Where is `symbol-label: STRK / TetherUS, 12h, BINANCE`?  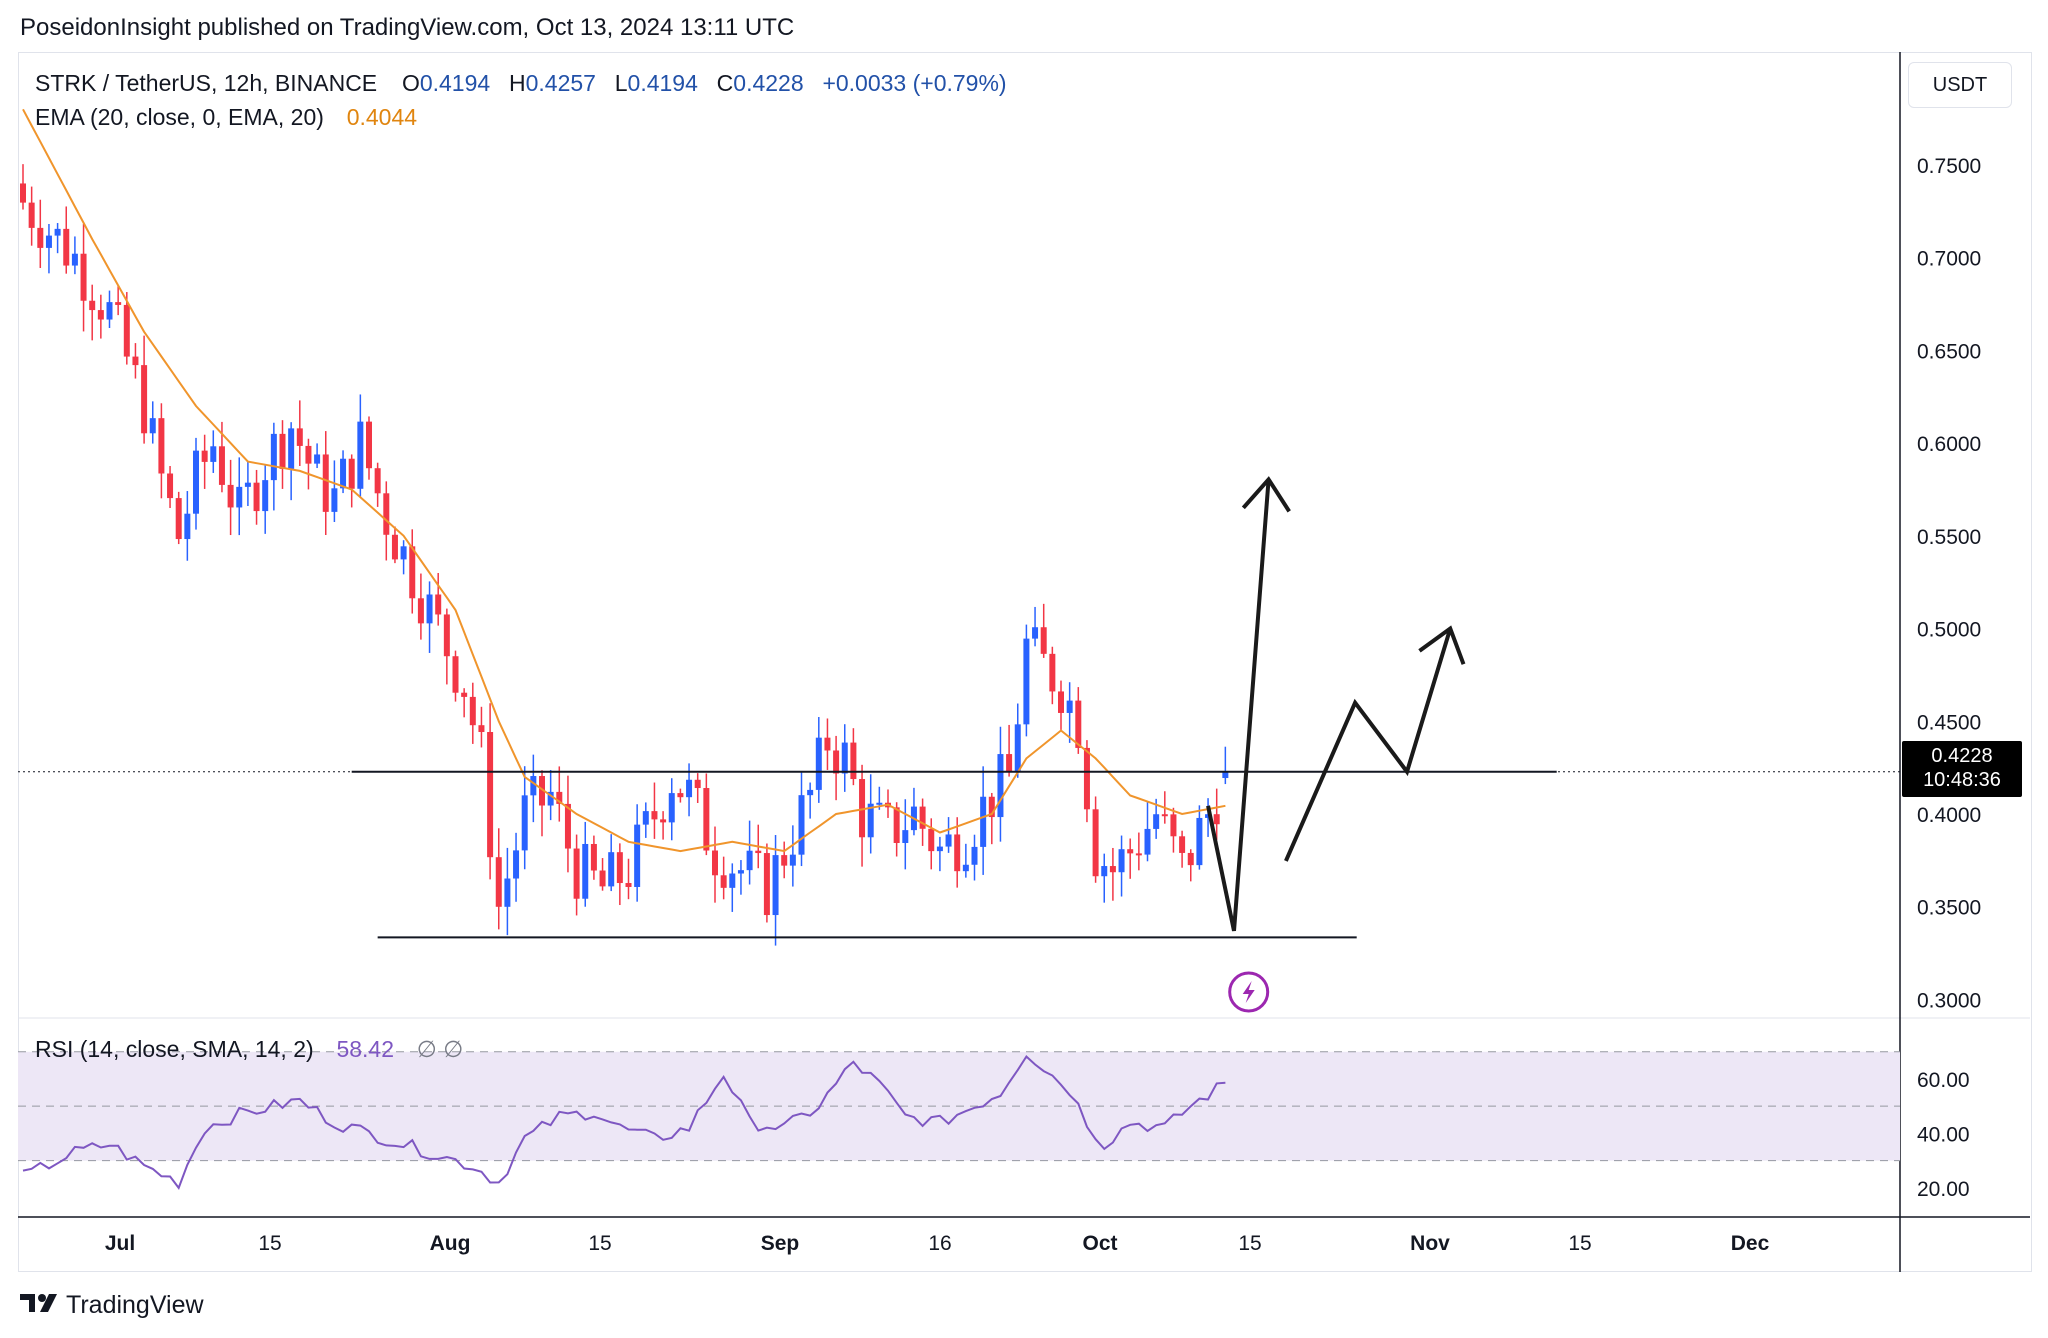 symbol-label: STRK / TetherUS, 12h, BINANCE is located at coordinates (206, 83).